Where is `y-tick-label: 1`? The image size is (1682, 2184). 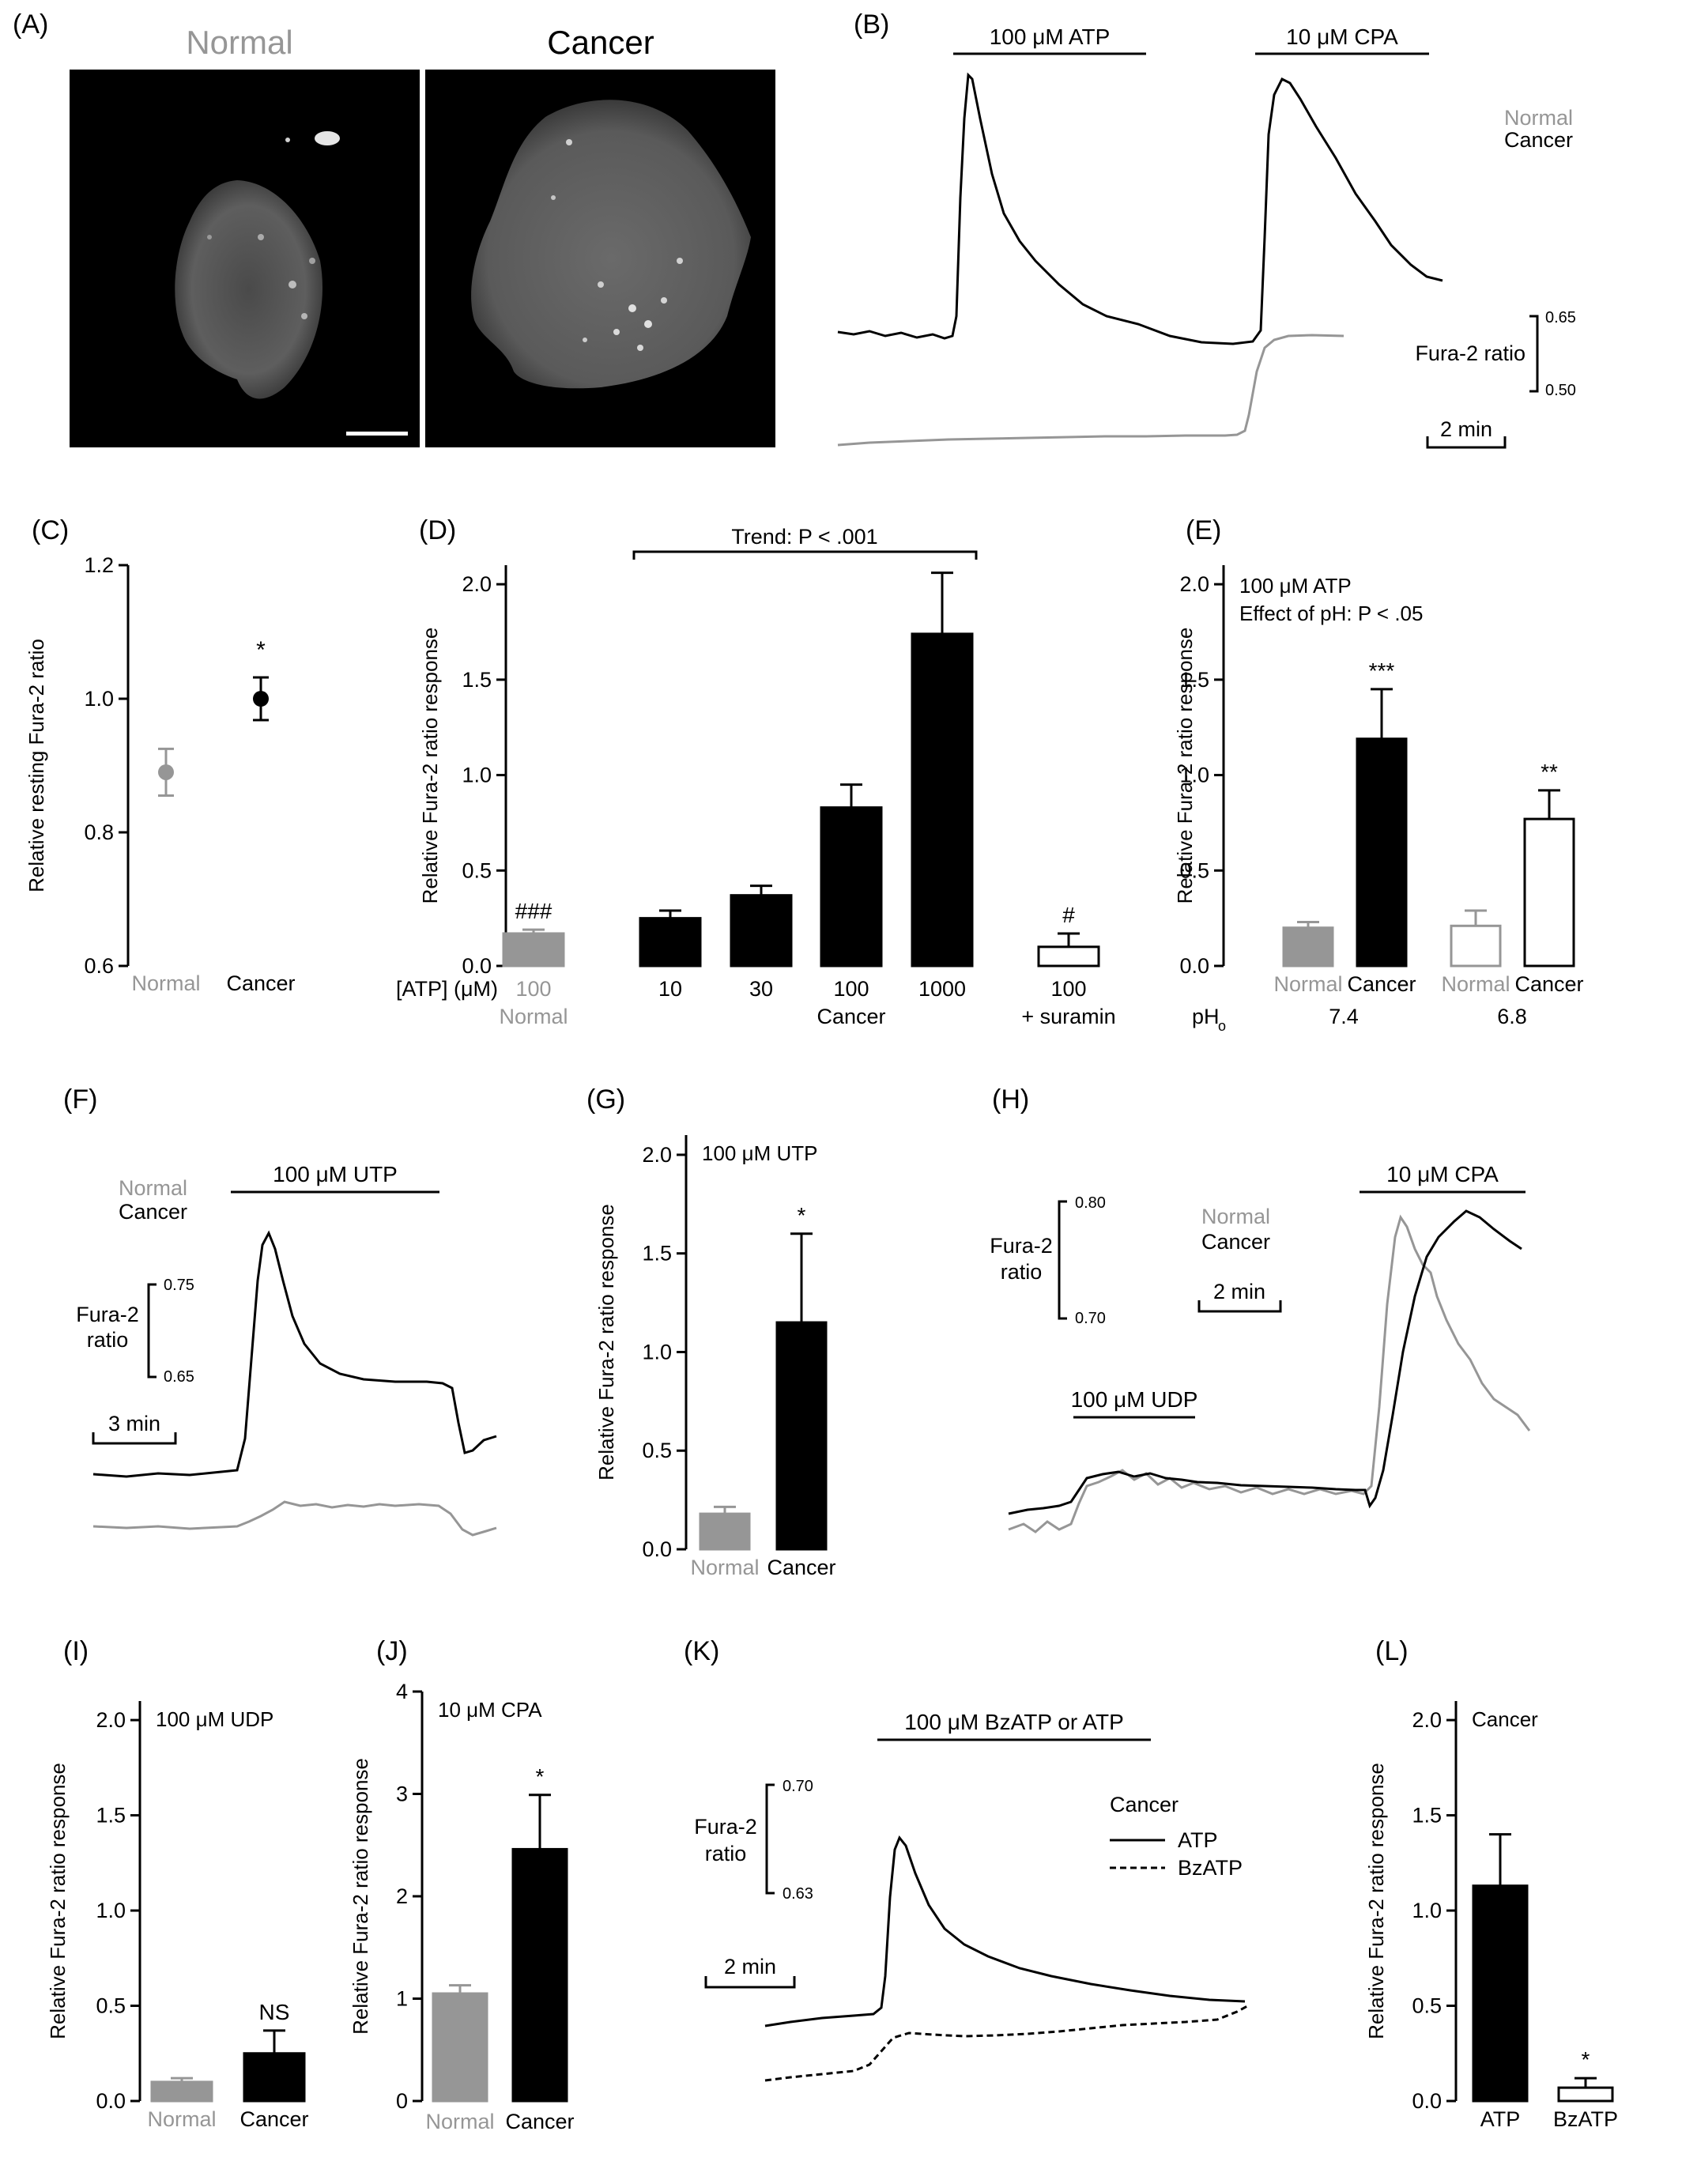 y-tick-label: 1 is located at coordinates (402, 1999).